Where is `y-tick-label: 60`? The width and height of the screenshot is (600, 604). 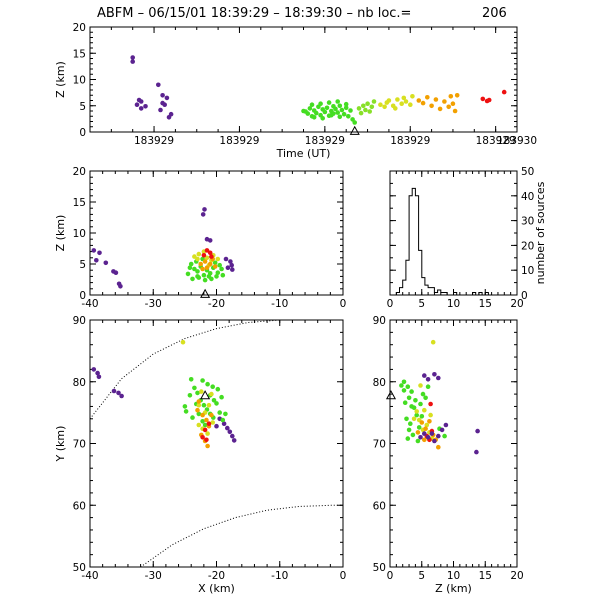
y-tick-label: 60 is located at coordinates (379, 506).